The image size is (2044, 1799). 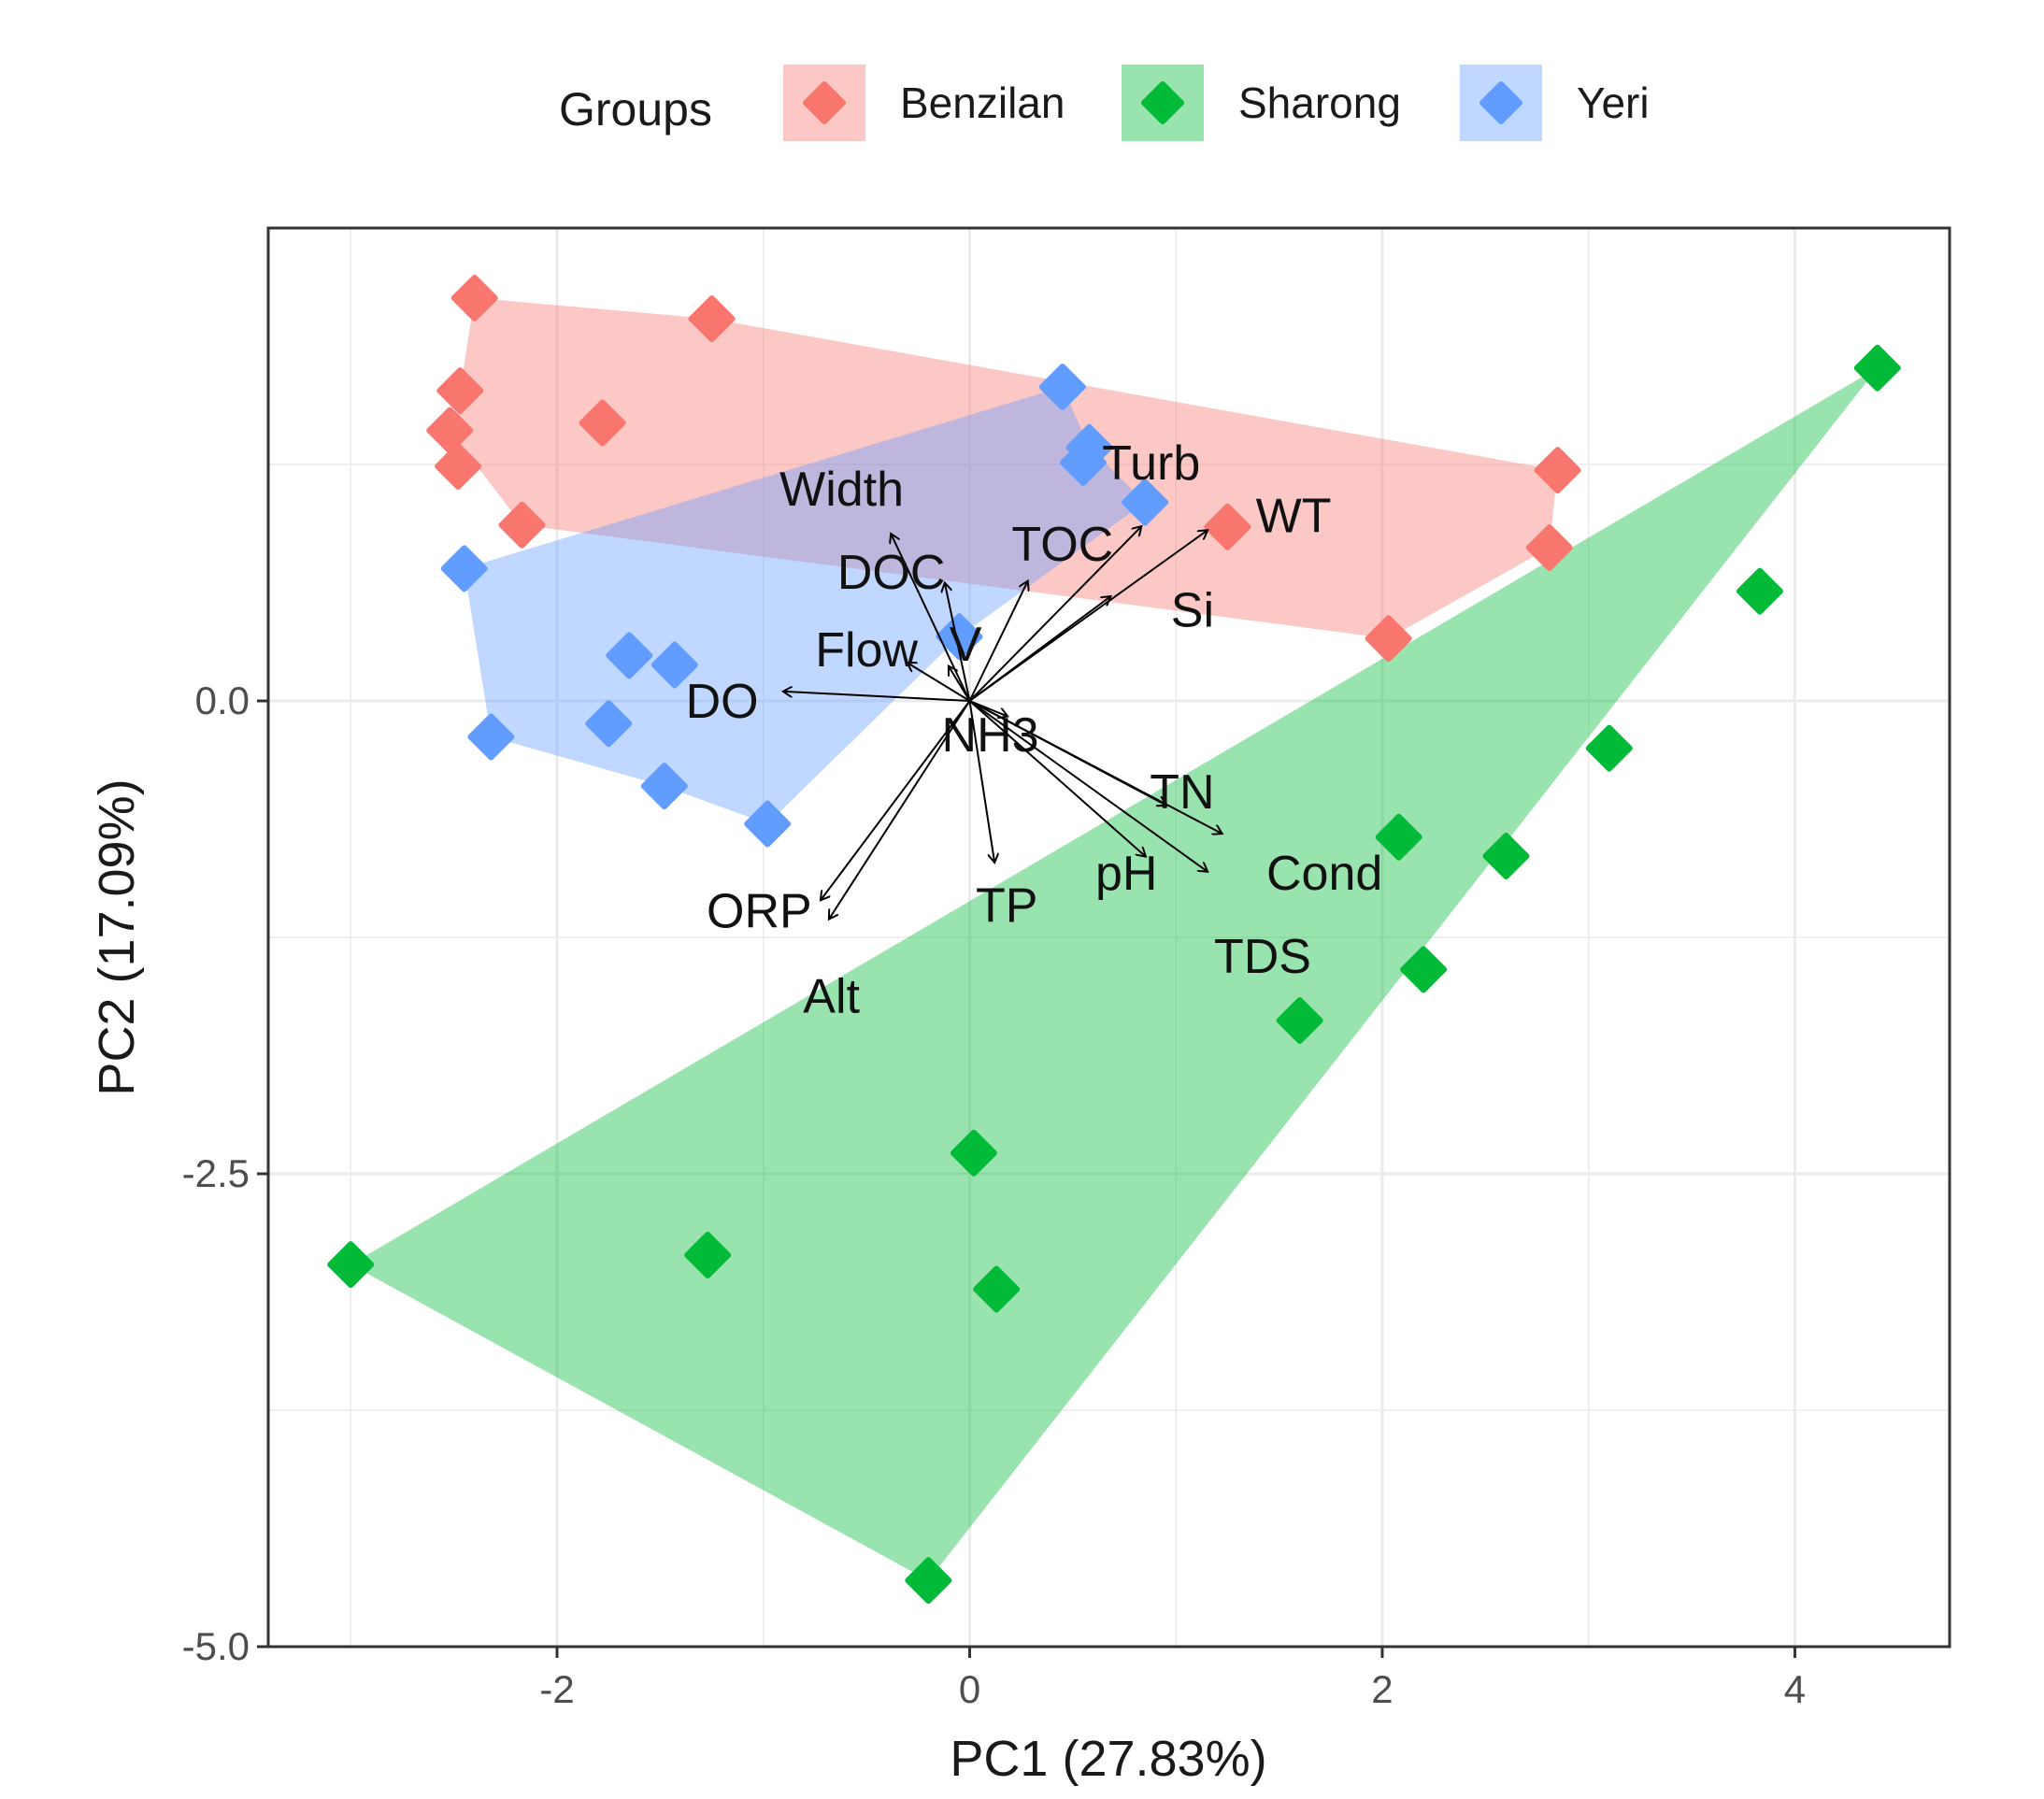 I want to click on legend-label-benzilan: Benzilan, so click(x=982, y=103).